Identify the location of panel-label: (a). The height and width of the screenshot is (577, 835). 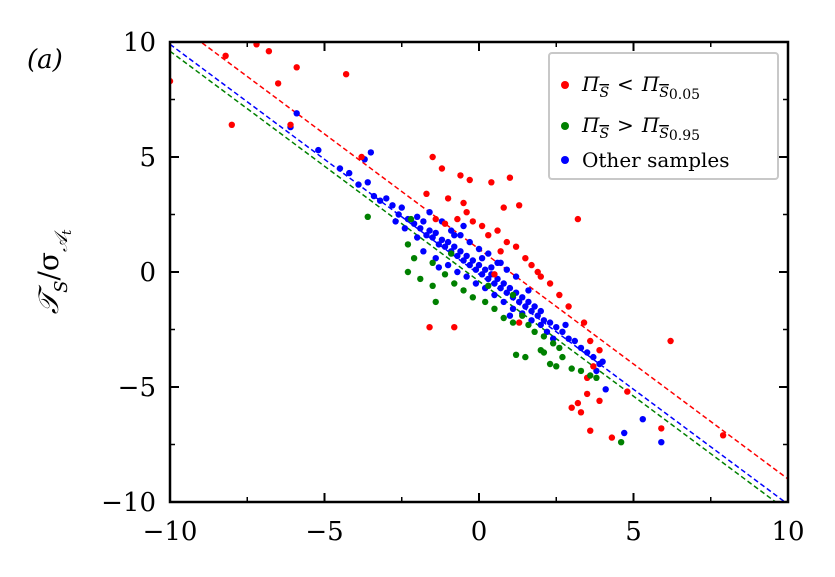
(45, 60).